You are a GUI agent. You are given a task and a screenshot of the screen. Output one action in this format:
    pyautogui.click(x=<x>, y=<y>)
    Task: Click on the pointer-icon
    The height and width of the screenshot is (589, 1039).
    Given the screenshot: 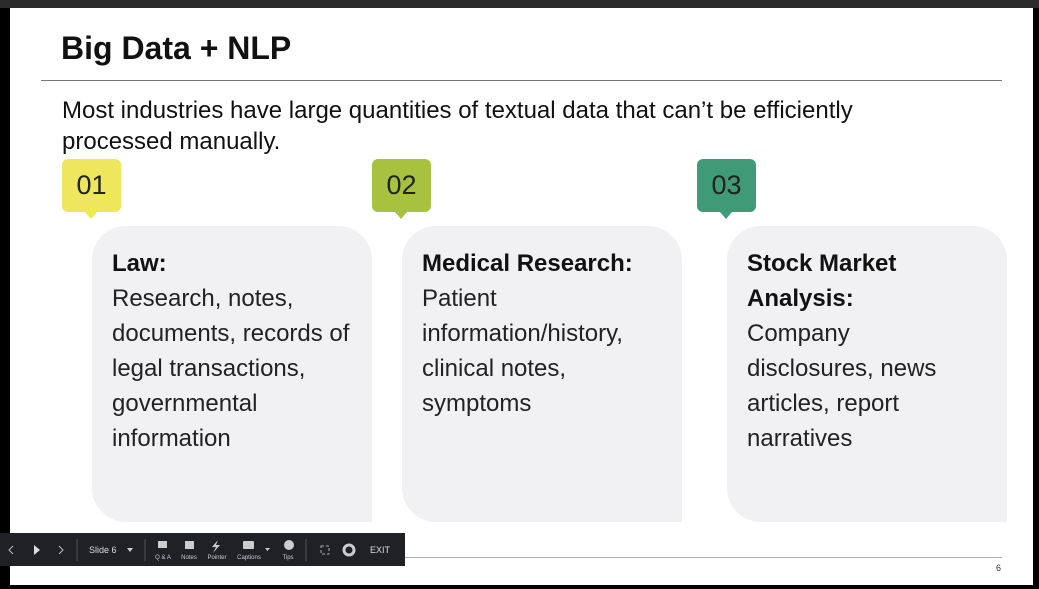 What is the action you would take?
    pyautogui.click(x=216, y=546)
    